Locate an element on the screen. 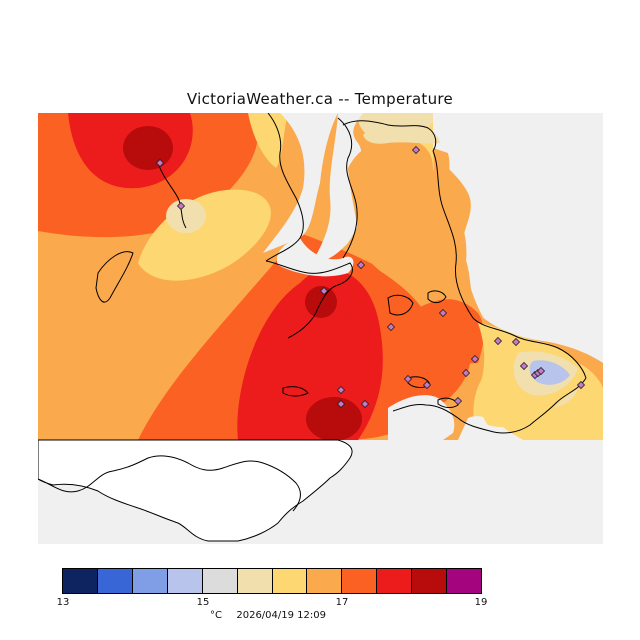  coastline-harbour is located at coordinates (425, 411).